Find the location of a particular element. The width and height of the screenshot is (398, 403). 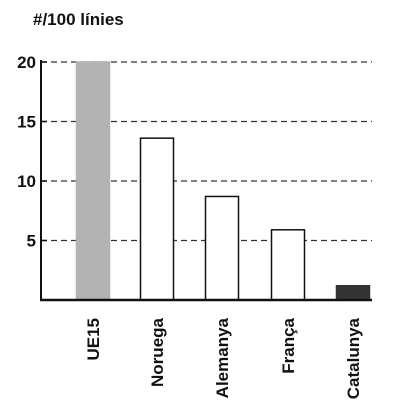

y-tick-label: 15 is located at coordinates (26, 122).